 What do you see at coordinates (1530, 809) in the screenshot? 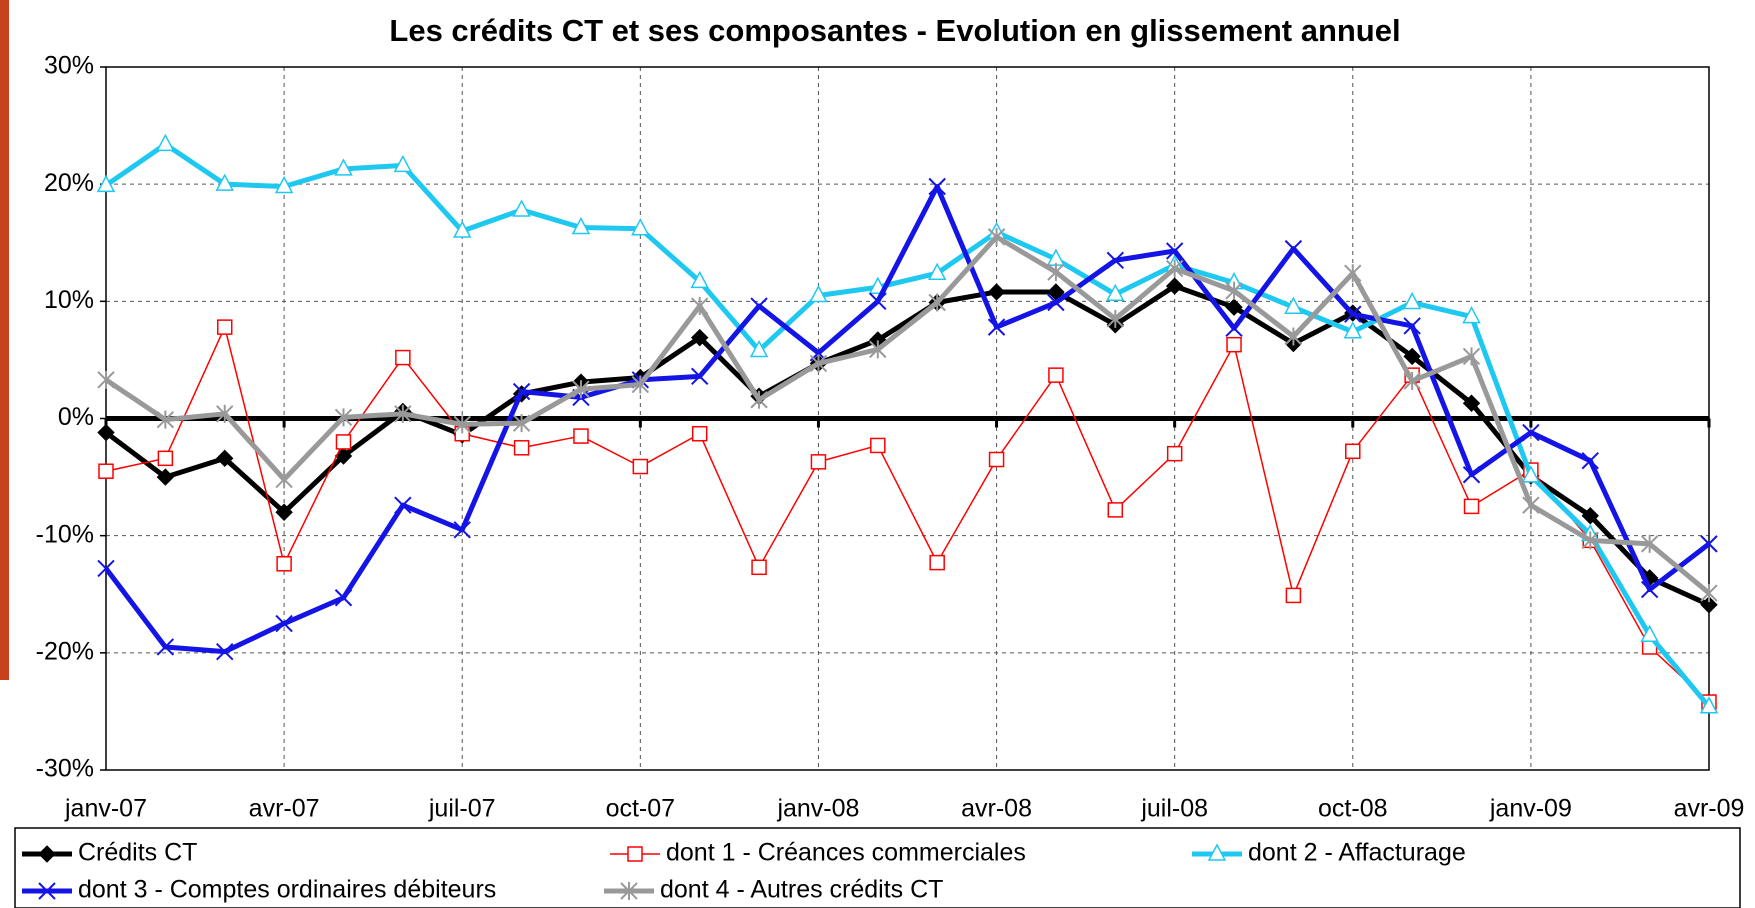
I see `x-tick-label: janv-09` at bounding box center [1530, 809].